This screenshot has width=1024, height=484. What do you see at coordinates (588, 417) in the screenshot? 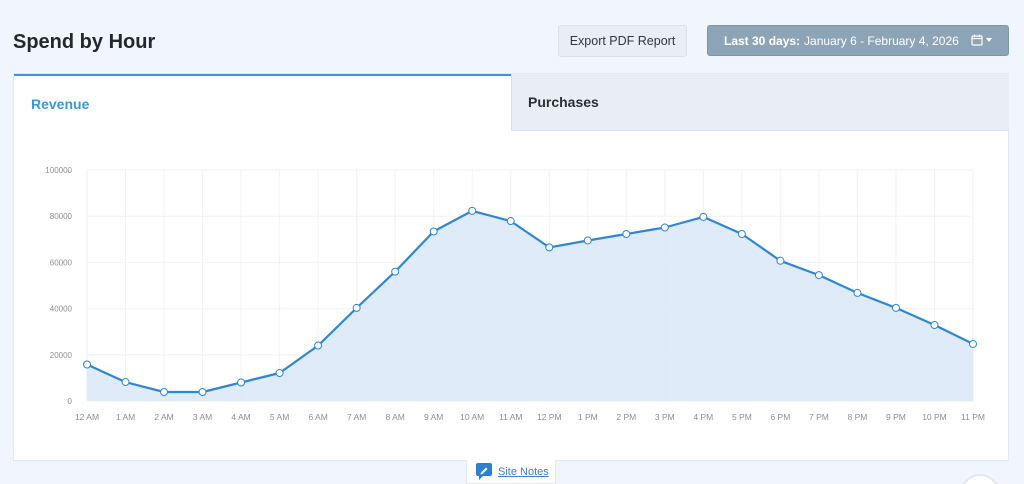
I see `x-tick-label: 1 PM` at bounding box center [588, 417].